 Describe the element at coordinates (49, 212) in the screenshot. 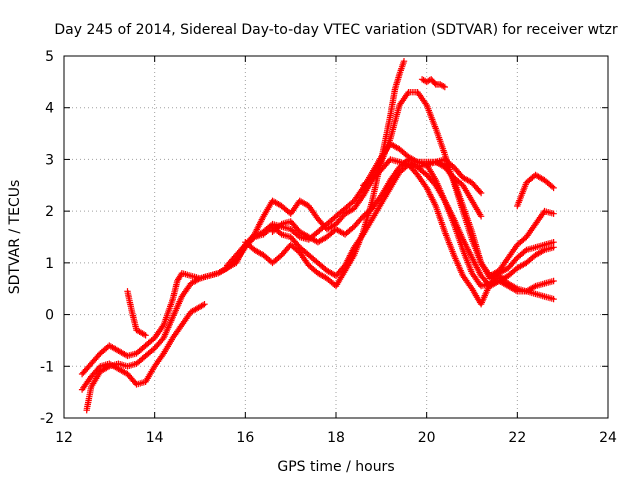

I see `y-tick-label: 2` at that location.